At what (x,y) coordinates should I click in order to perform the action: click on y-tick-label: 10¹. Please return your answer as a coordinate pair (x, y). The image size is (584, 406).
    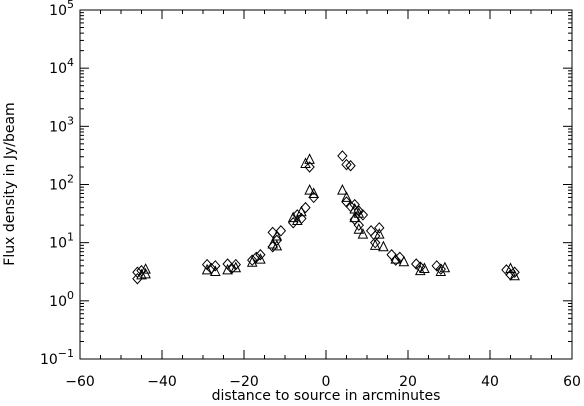
    Looking at the image, I should click on (61, 241).